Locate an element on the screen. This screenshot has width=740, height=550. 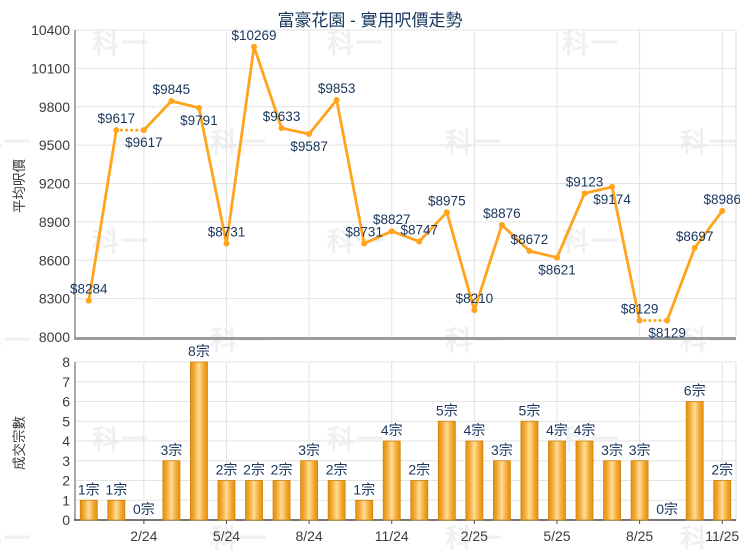
x-tick-label: 8/24 is located at coordinates (308, 536).